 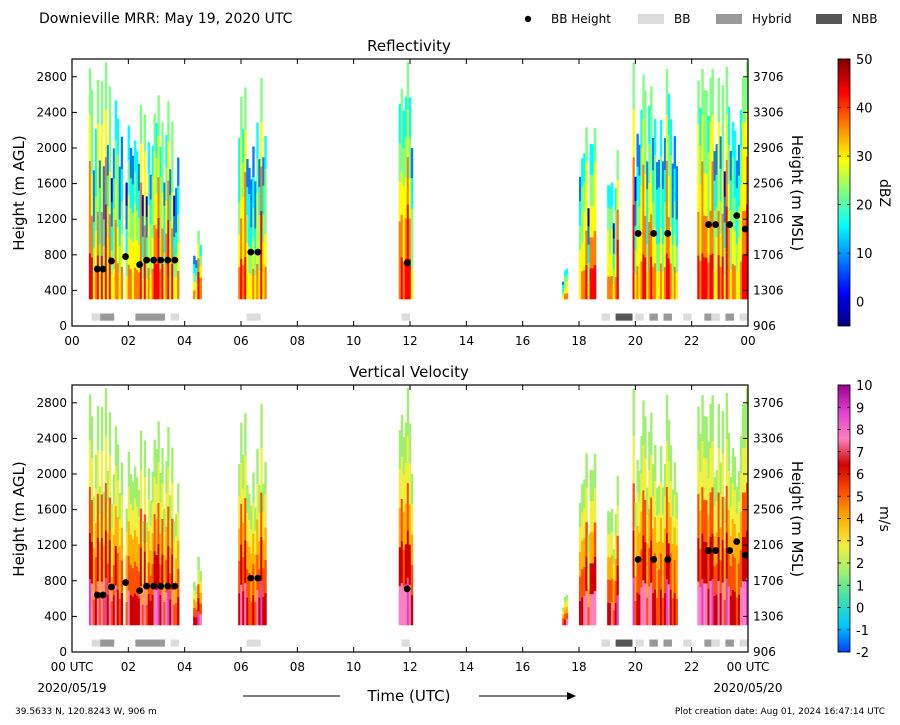 I want to click on x-tick-label: 00, so click(x=747, y=341).